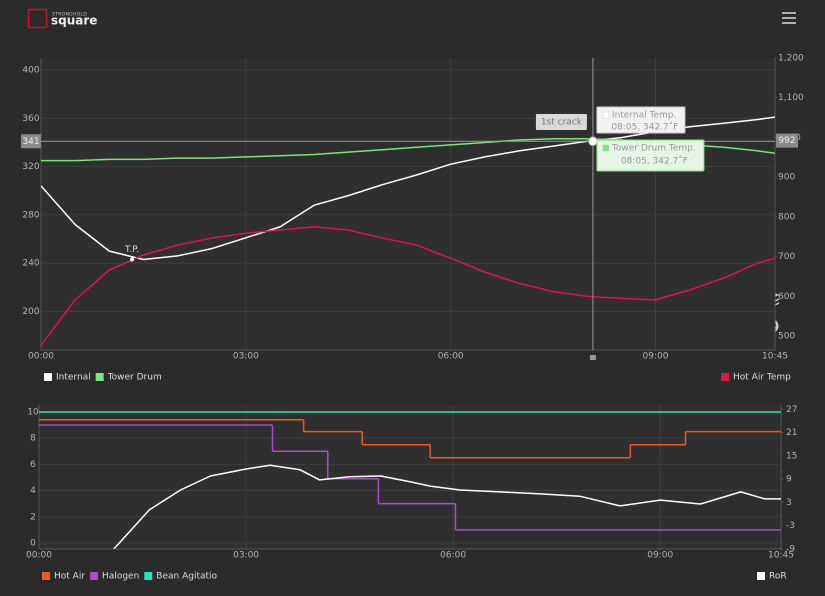 This screenshot has height=596, width=825. I want to click on cursor-y2-box, so click(787, 140).